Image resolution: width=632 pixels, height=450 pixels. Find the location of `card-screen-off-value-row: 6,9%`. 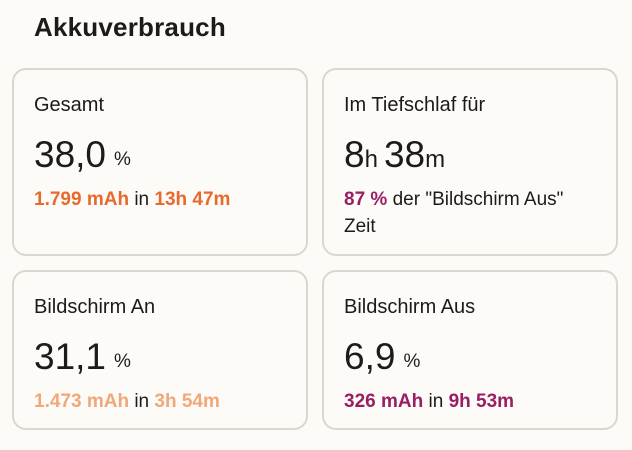

card-screen-off-value-row: 6,9% is located at coordinates (382, 356).